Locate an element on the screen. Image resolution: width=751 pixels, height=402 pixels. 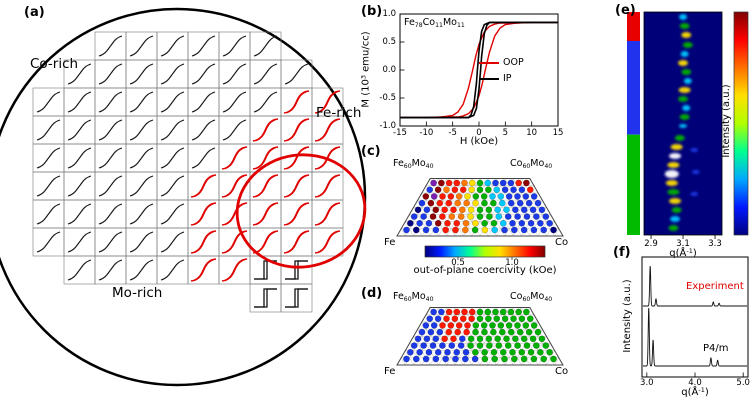
panel-b-plot is located at coordinates (479, 70).